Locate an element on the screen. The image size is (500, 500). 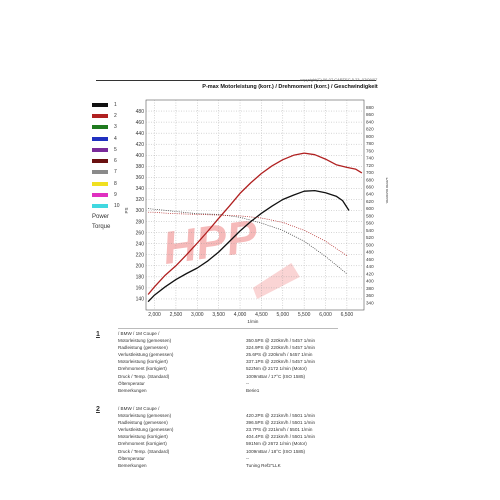
y-right-tick-label: 760 is located at coordinates (370, 150).